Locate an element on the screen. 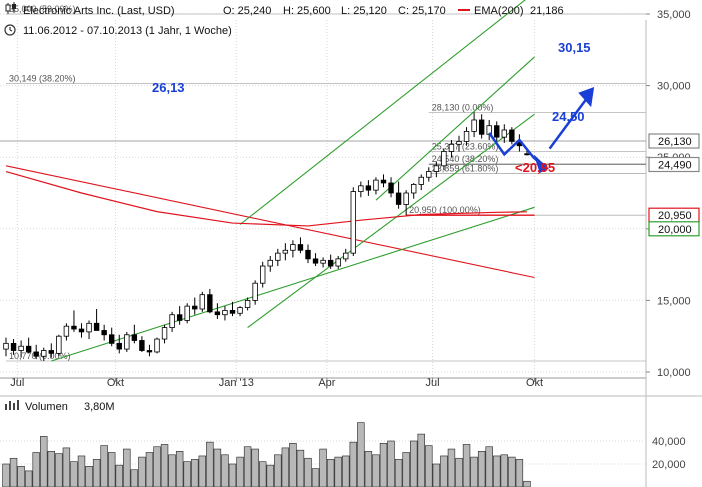 The image size is (702, 487). y-tick-label: 35,000 is located at coordinates (674, 15).